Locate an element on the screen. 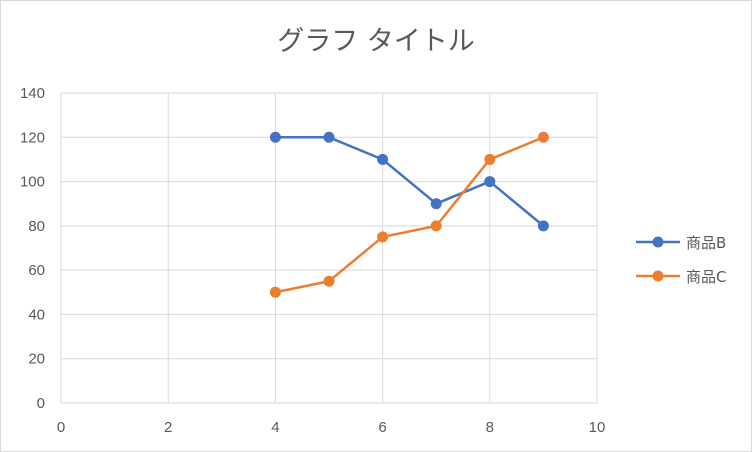 This screenshot has height=452, width=752. x-tick-label-10: 10 is located at coordinates (597, 427).